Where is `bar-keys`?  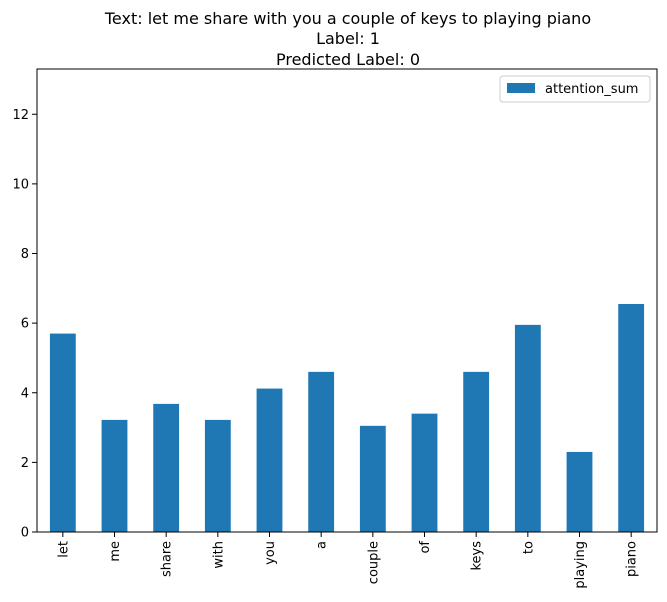
bar-keys is located at coordinates (476, 451).